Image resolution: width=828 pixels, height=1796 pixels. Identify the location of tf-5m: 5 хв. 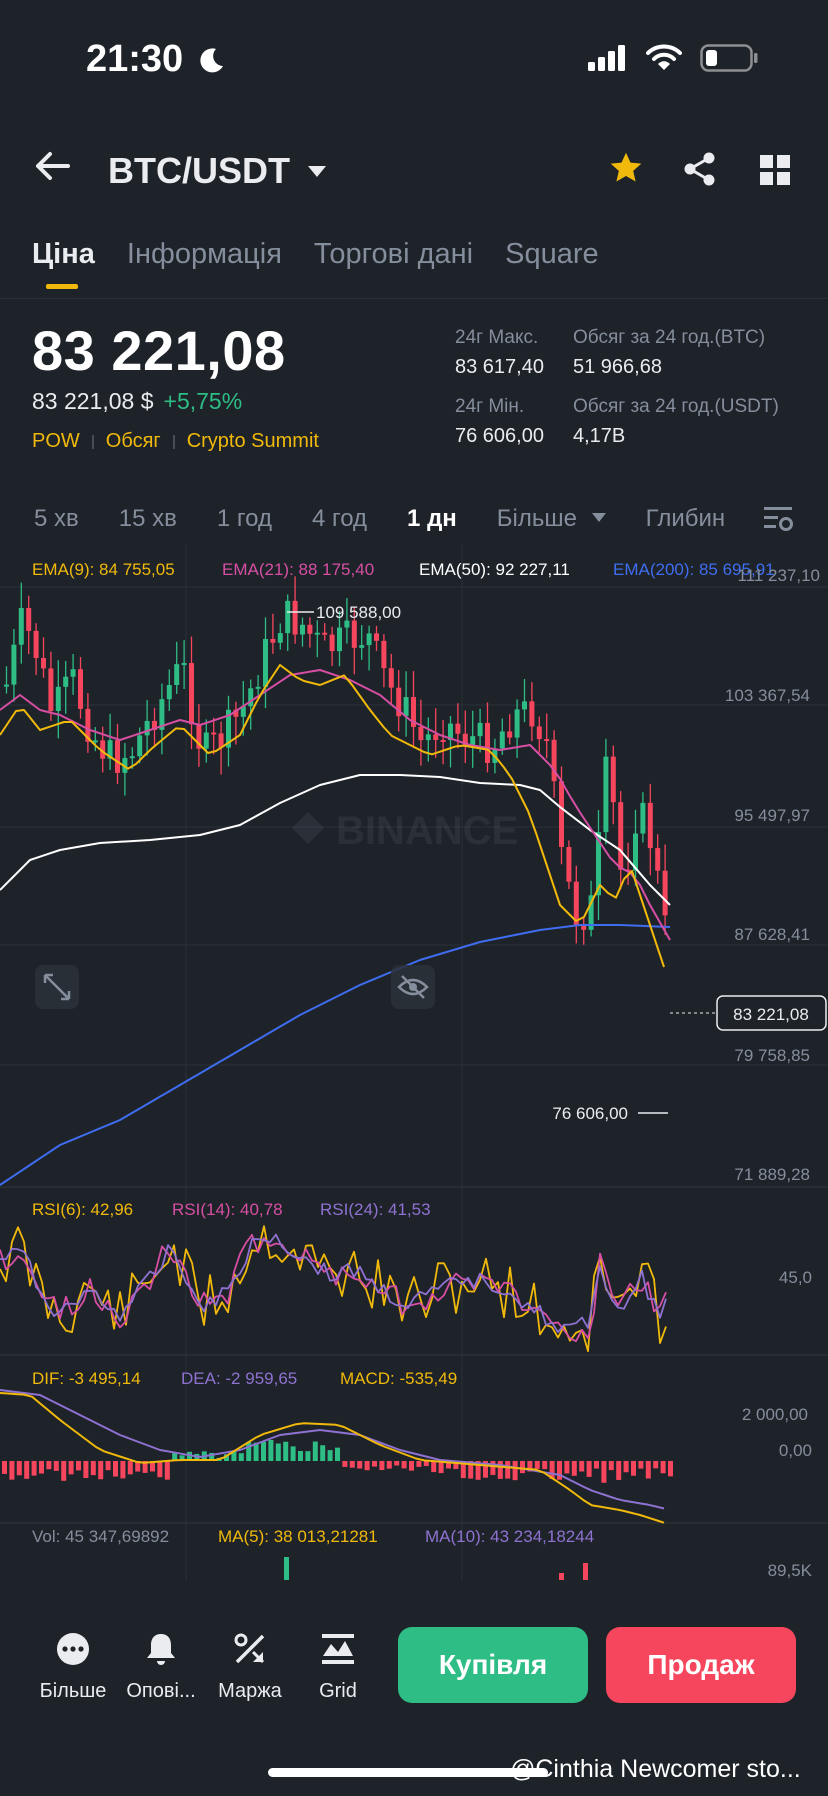
(56, 518).